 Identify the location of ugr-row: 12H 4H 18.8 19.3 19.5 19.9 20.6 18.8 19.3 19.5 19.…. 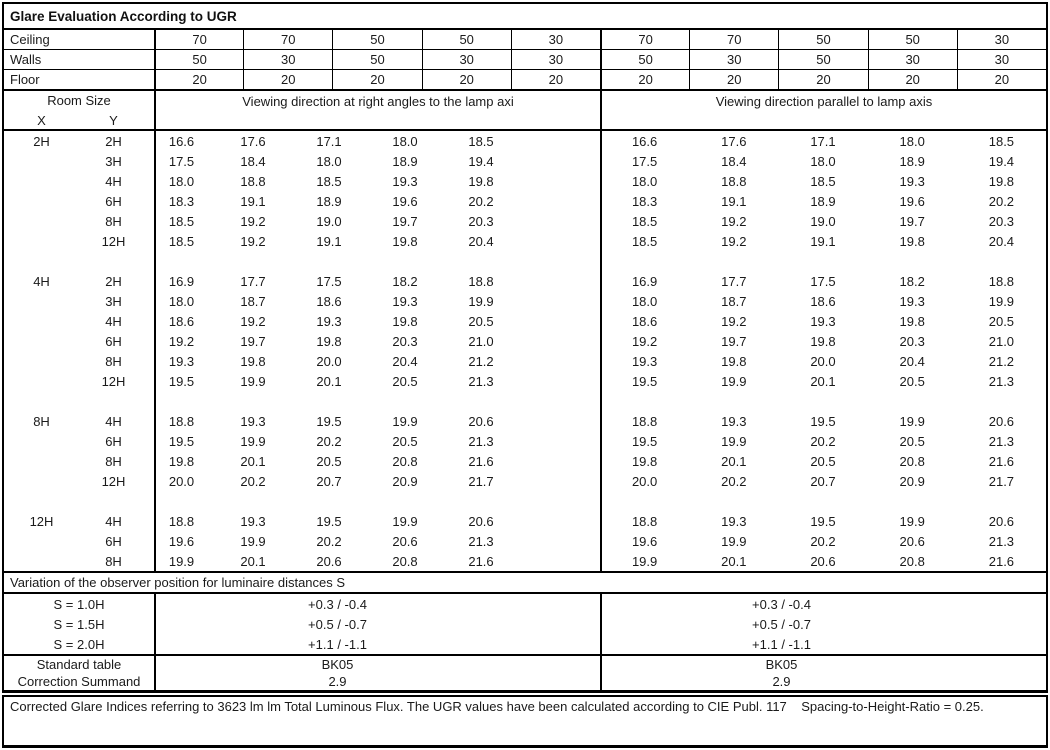
(525, 521).